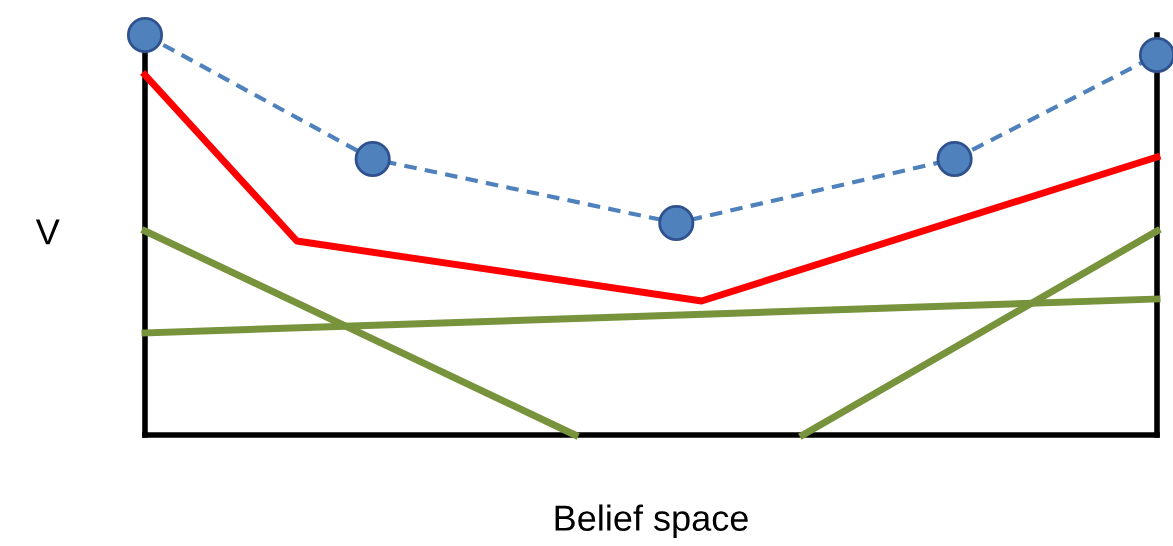 The width and height of the screenshot is (1173, 546). Describe the element at coordinates (651, 521) in the screenshot. I see `x-axis-title: Belief space` at that location.